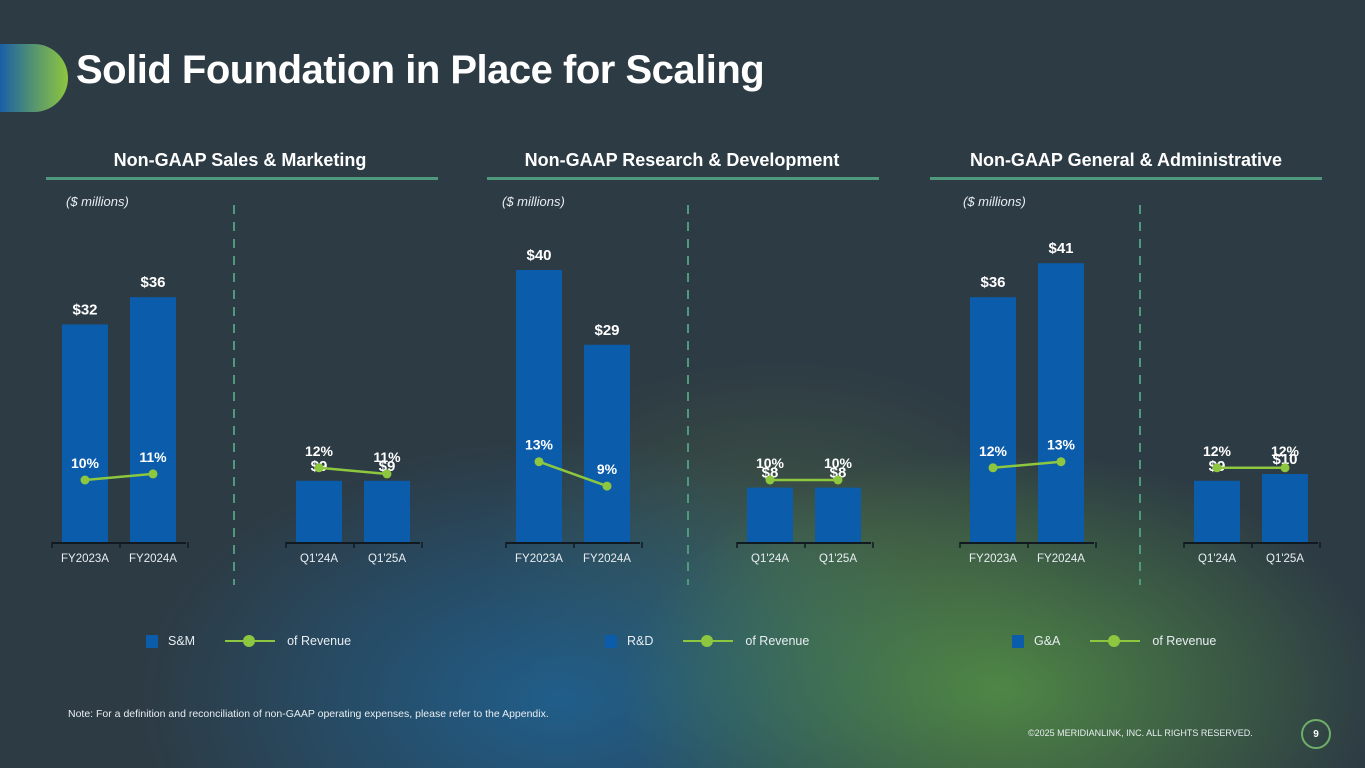 The height and width of the screenshot is (768, 1365). I want to click on legend-rd: R&D of Revenue, so click(707, 641).